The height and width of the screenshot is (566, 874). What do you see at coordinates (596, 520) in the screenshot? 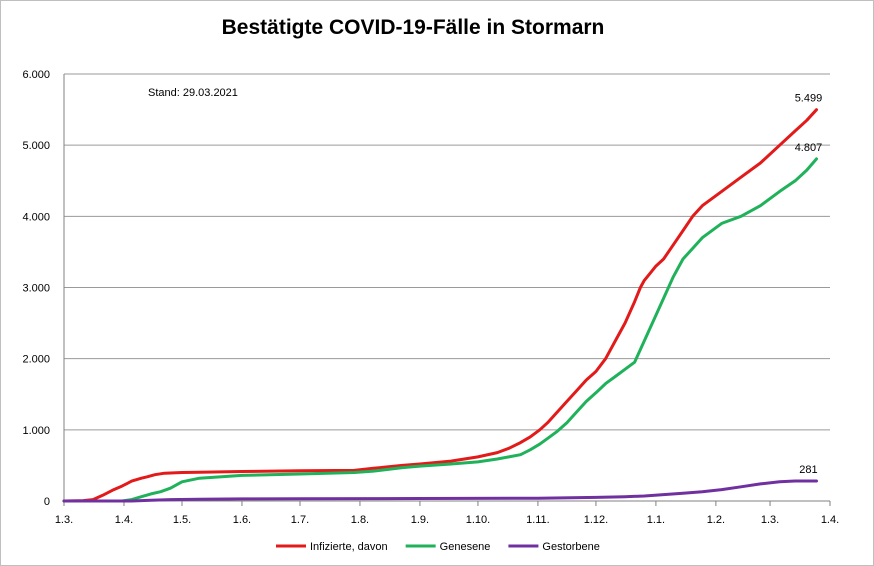
I see `x-tick-label: 1.12.` at bounding box center [596, 520].